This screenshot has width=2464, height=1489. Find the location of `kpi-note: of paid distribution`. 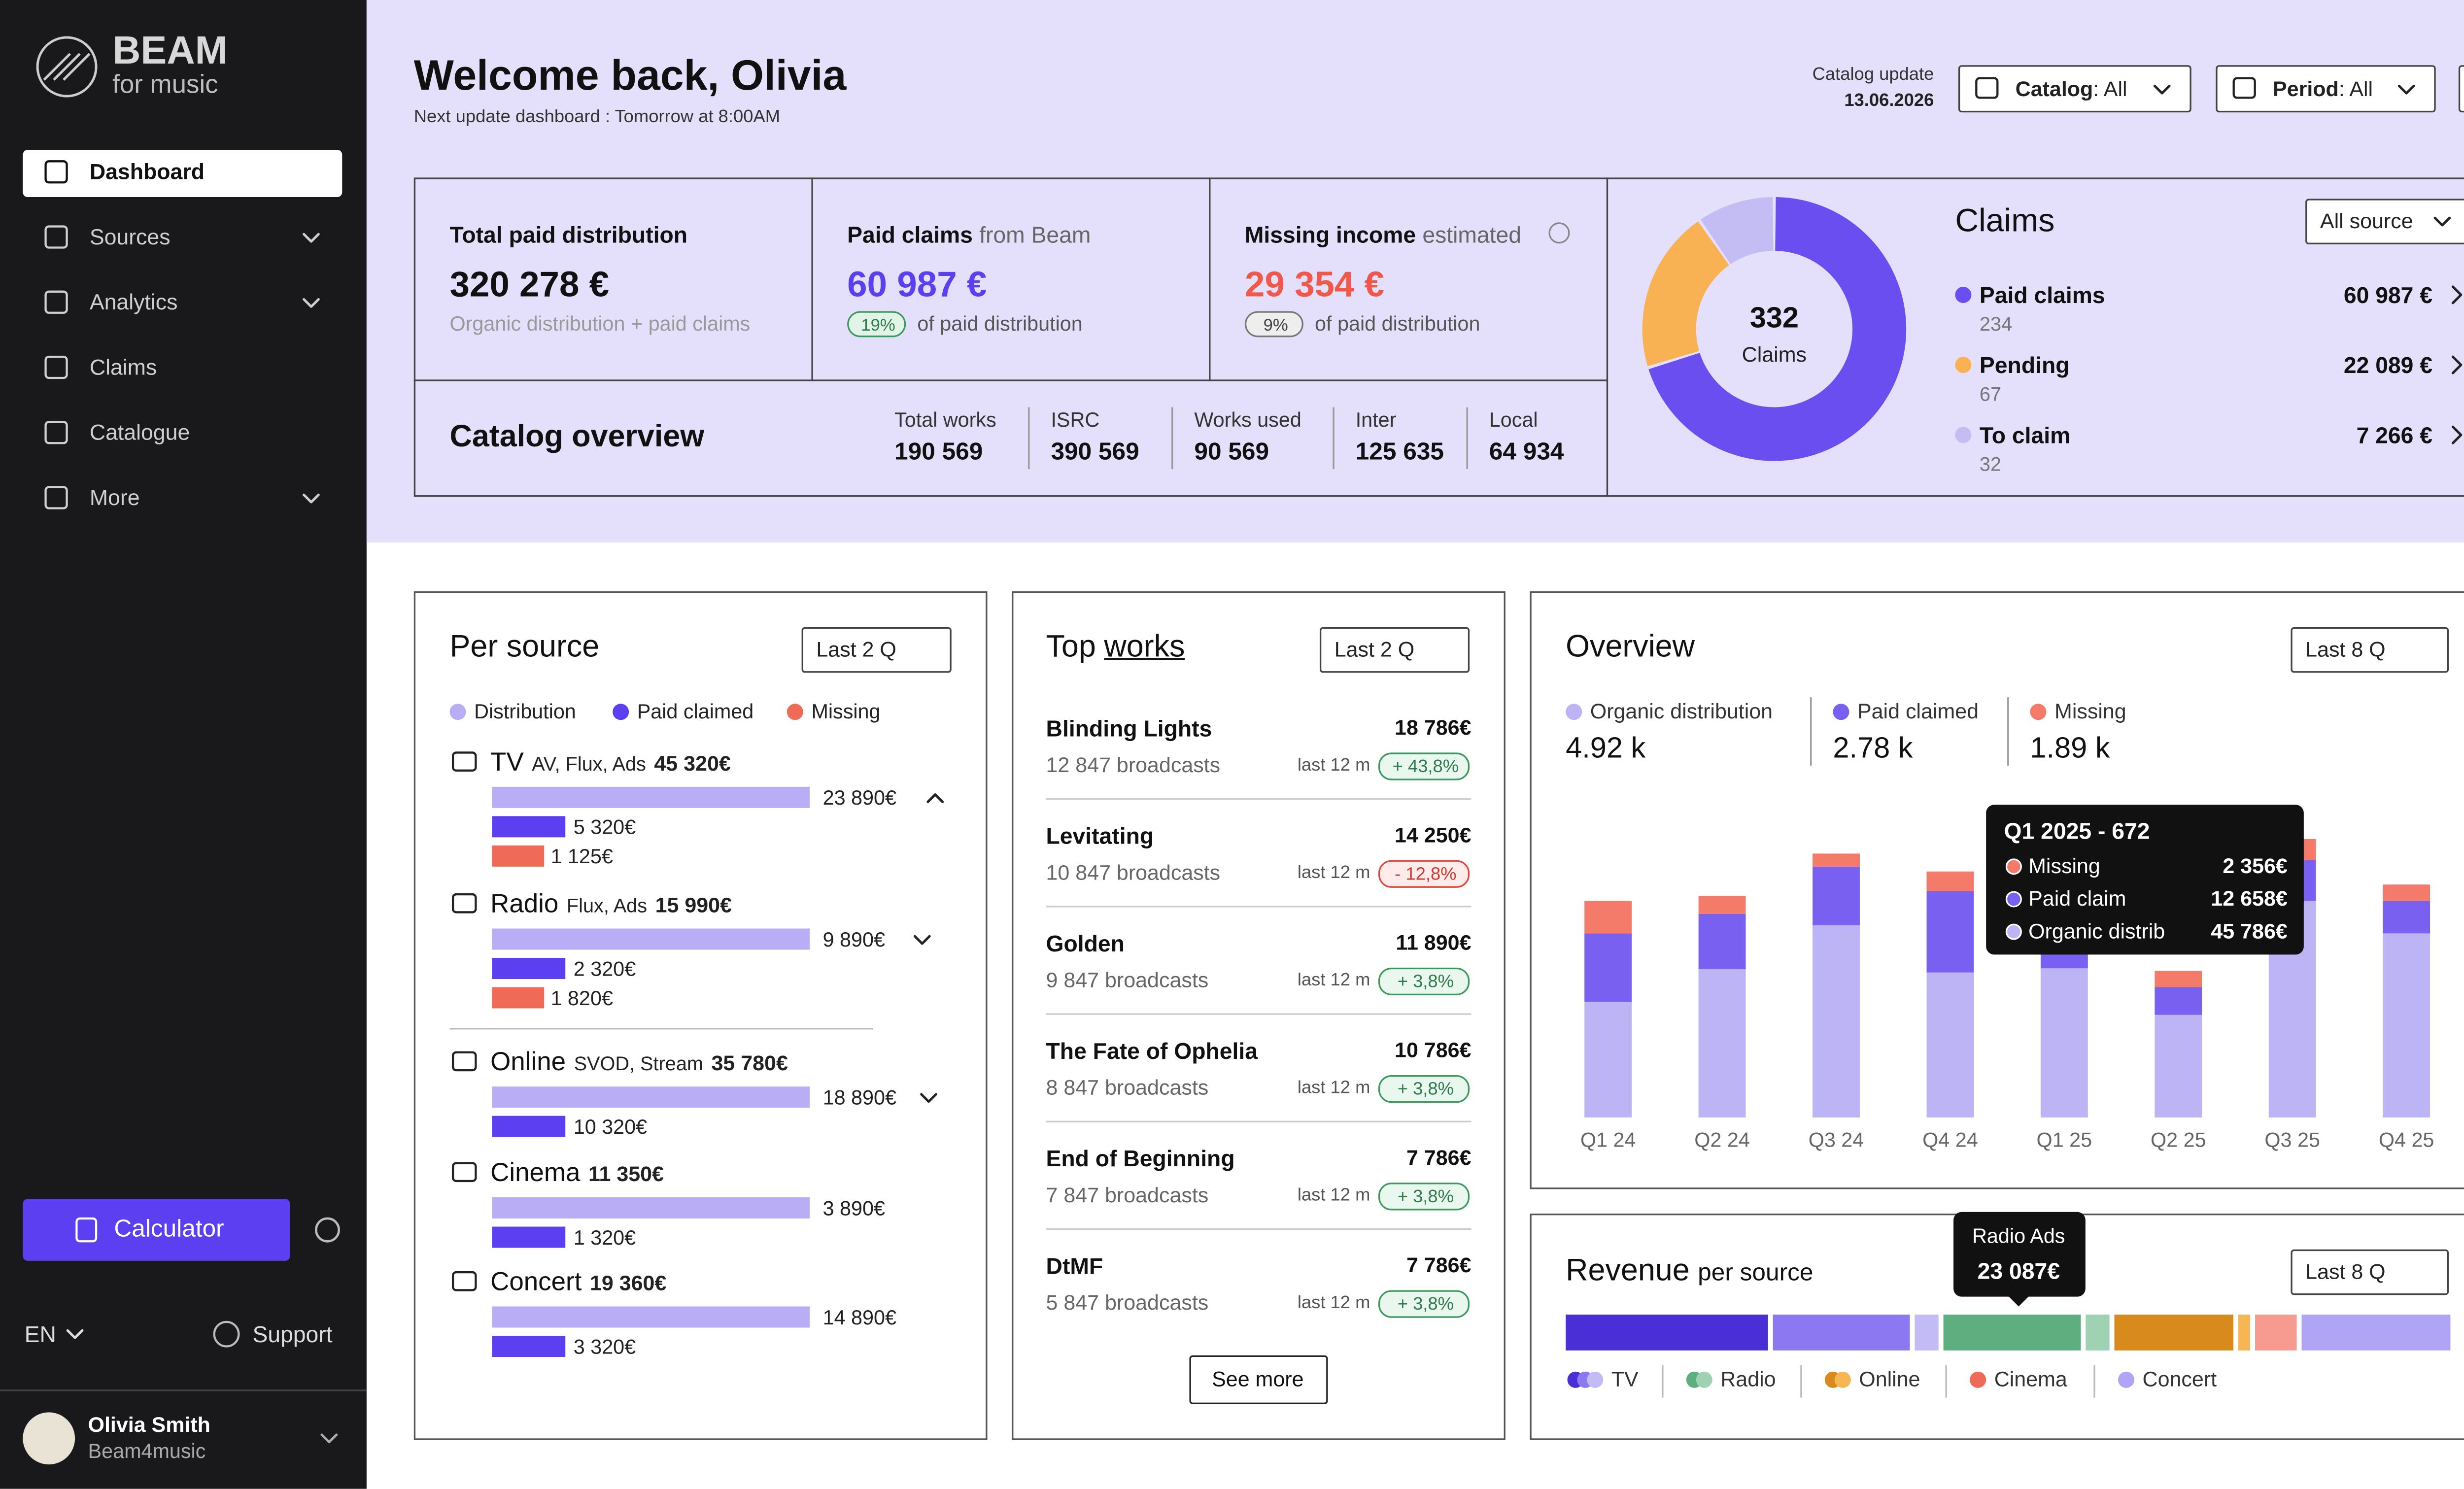

kpi-note: of paid distribution is located at coordinates (1000, 324).